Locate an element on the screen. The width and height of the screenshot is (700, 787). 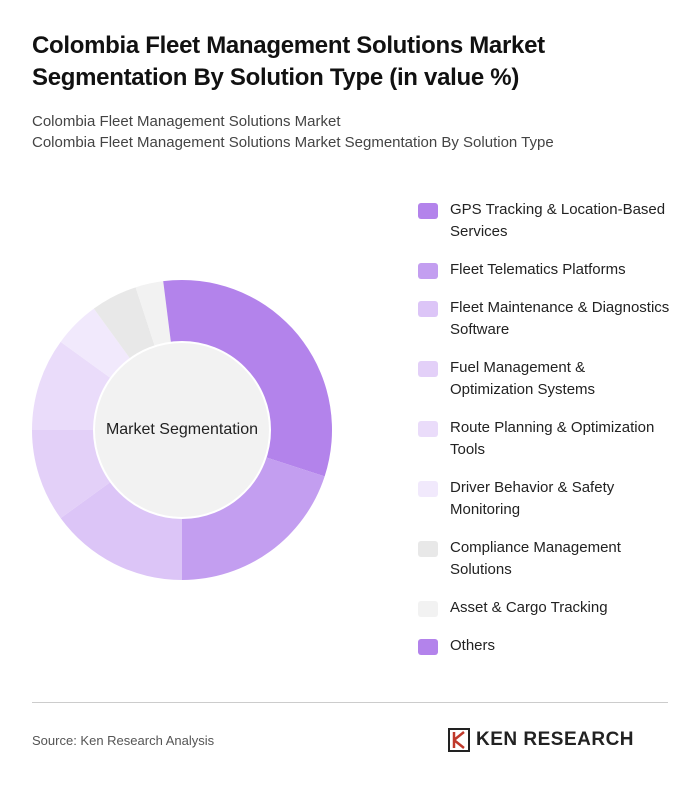
divider is located at coordinates (350, 702).